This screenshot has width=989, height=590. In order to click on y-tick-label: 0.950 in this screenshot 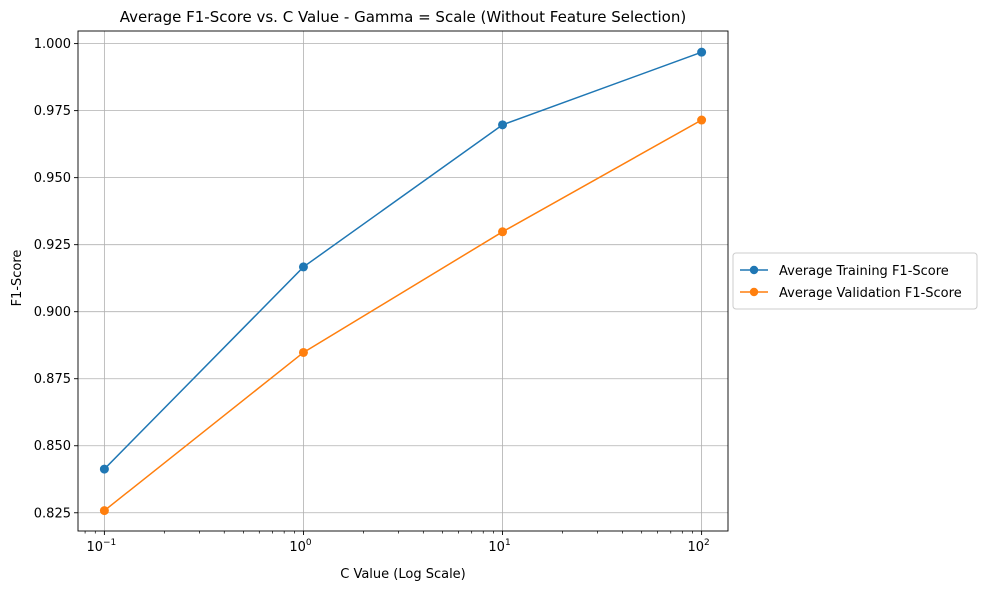, I will do `click(52, 178)`.